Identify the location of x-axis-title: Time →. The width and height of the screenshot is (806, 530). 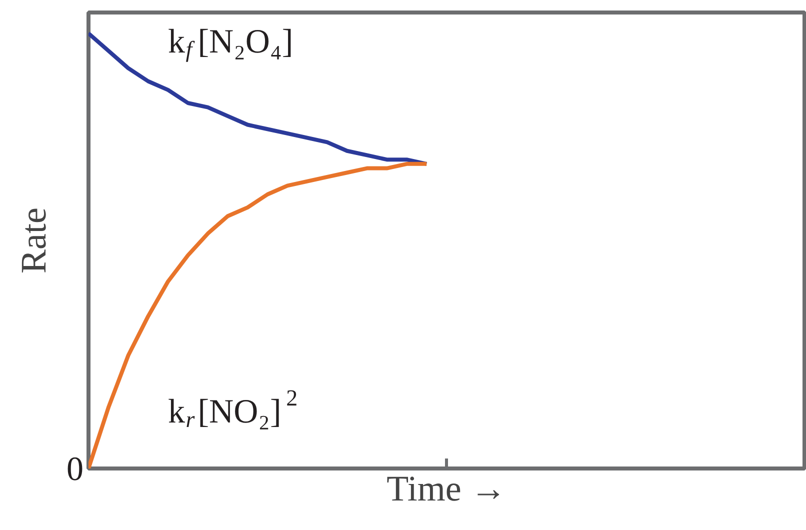
(446, 488).